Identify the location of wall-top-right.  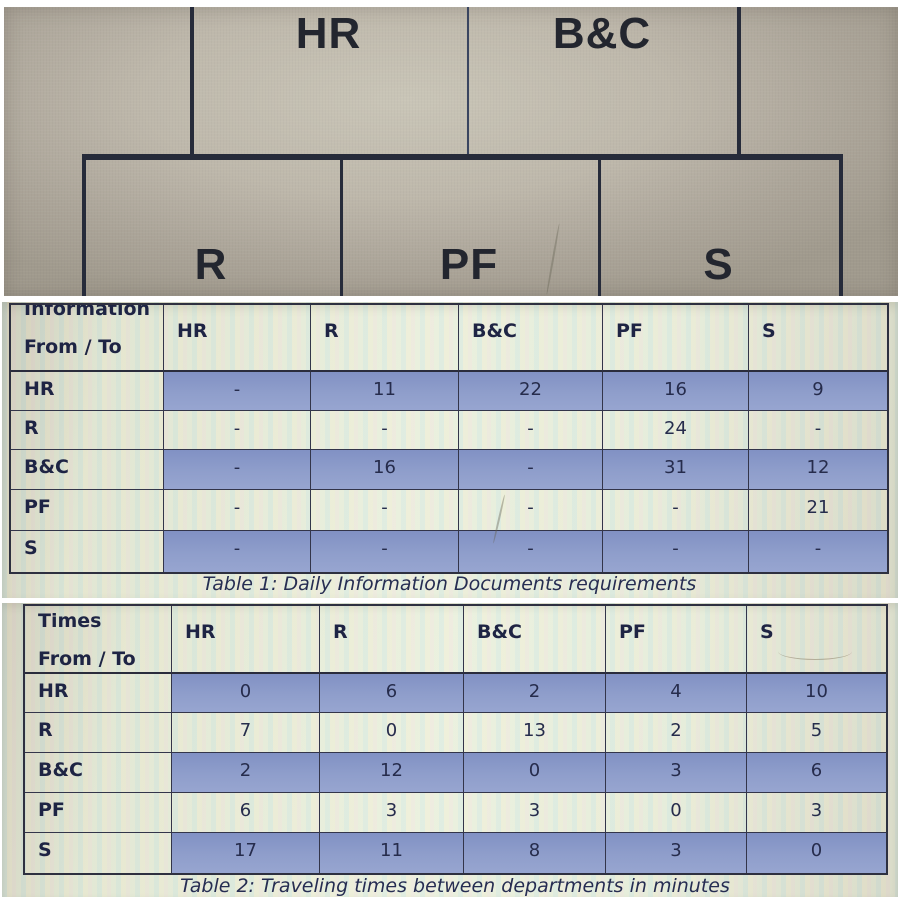
(739, 81).